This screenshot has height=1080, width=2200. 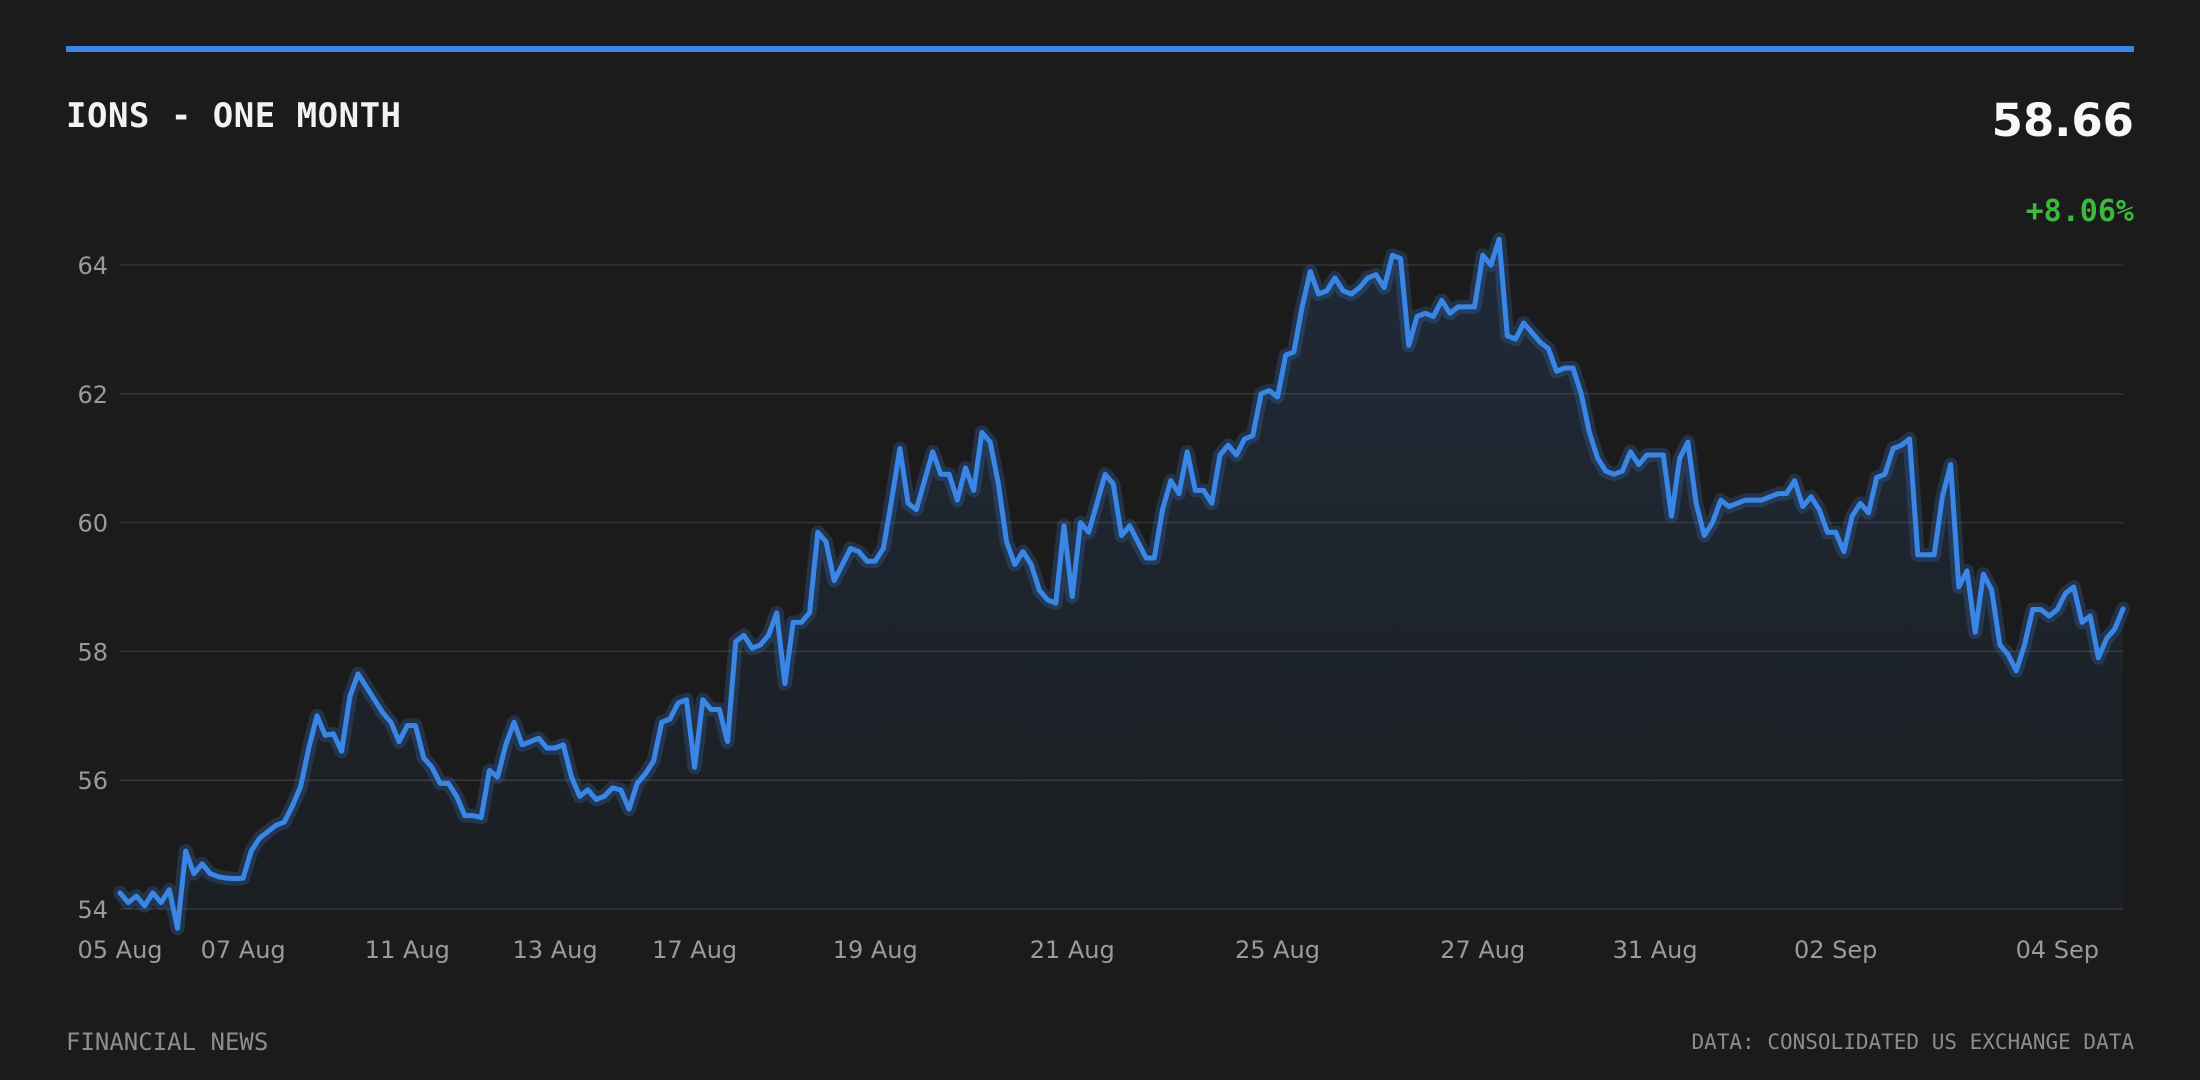 I want to click on x-tick-label: 27 Aug, so click(x=1482, y=950).